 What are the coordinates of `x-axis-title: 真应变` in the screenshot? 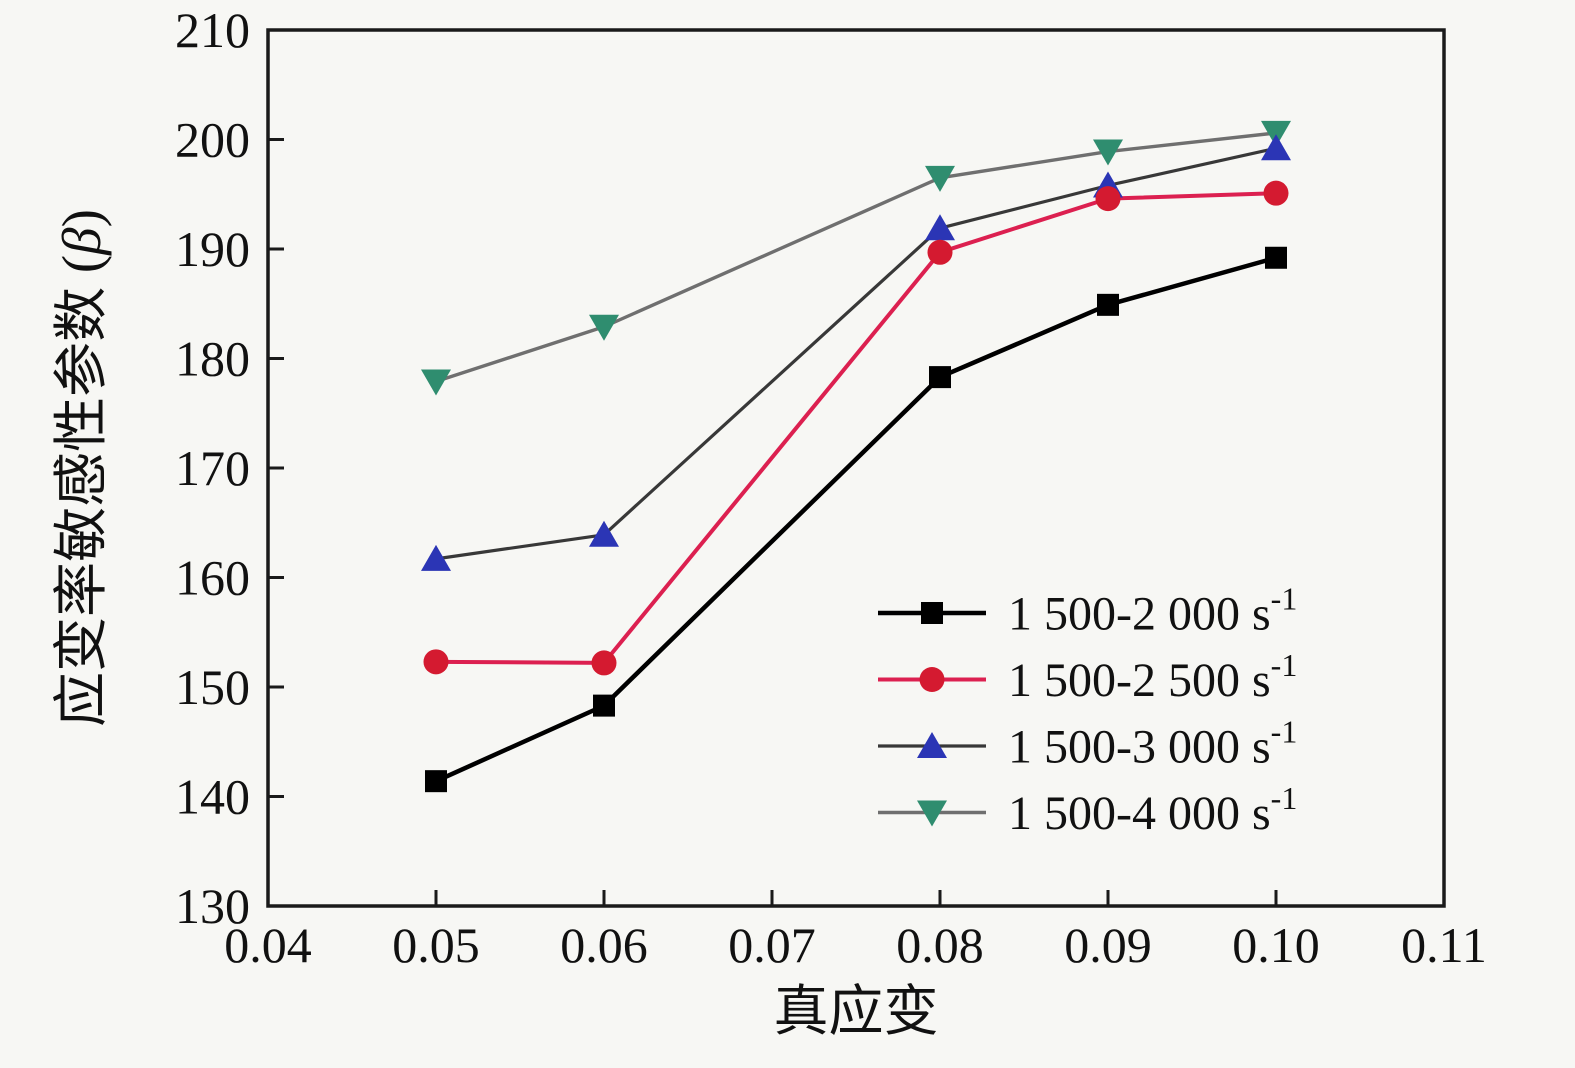 It's located at (855, 1011).